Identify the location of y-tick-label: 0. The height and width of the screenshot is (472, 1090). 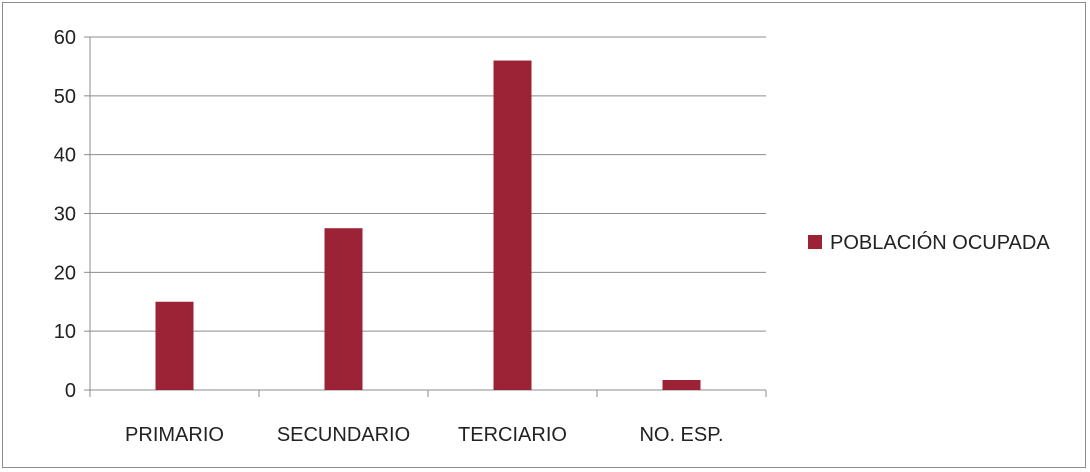
(70, 391).